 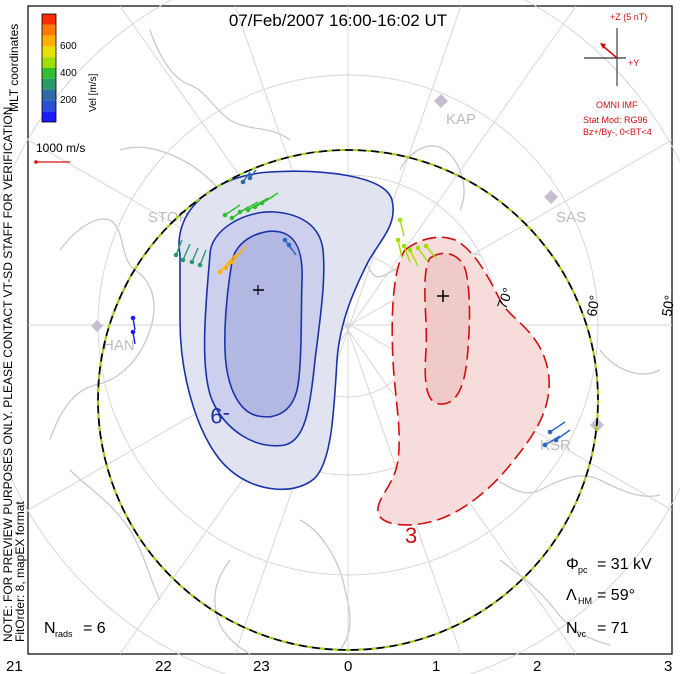 I want to click on vector-cluster-north, so click(x=250, y=206).